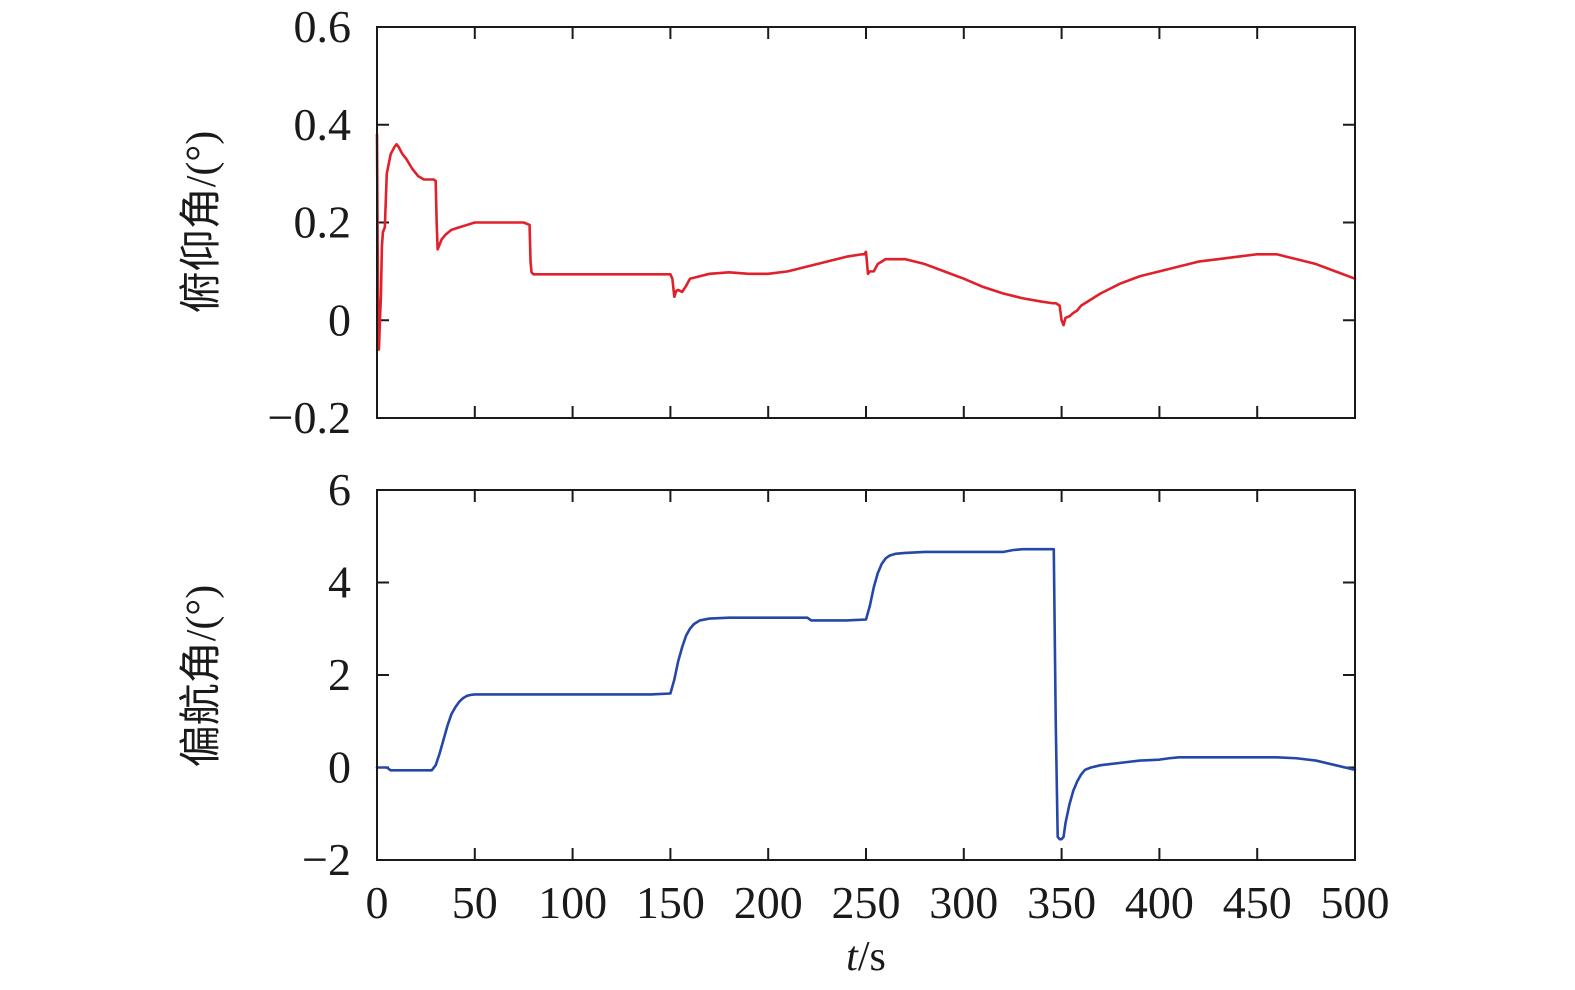 The height and width of the screenshot is (990, 1575). What do you see at coordinates (339, 319) in the screenshot?
I see `pitch-ytick-label: 0` at bounding box center [339, 319].